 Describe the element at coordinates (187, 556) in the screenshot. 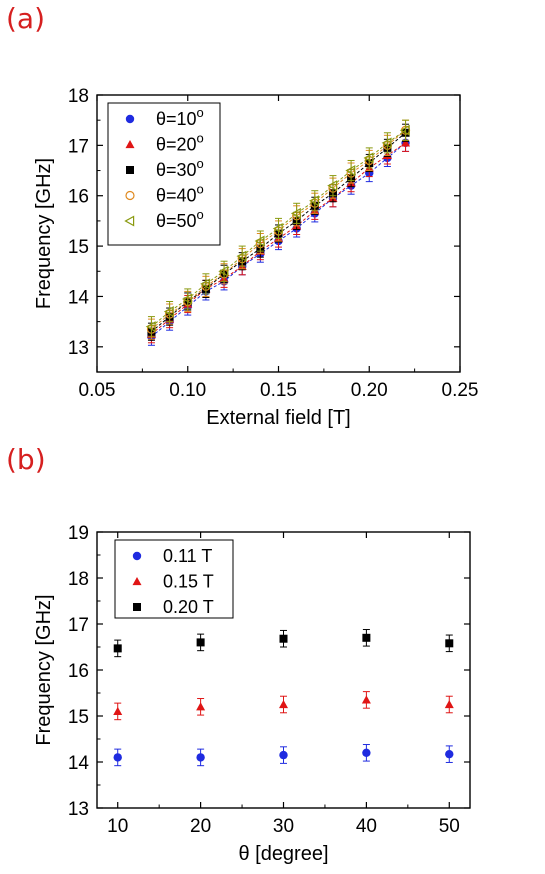

I see `legend-label-b: 0.11 T` at that location.